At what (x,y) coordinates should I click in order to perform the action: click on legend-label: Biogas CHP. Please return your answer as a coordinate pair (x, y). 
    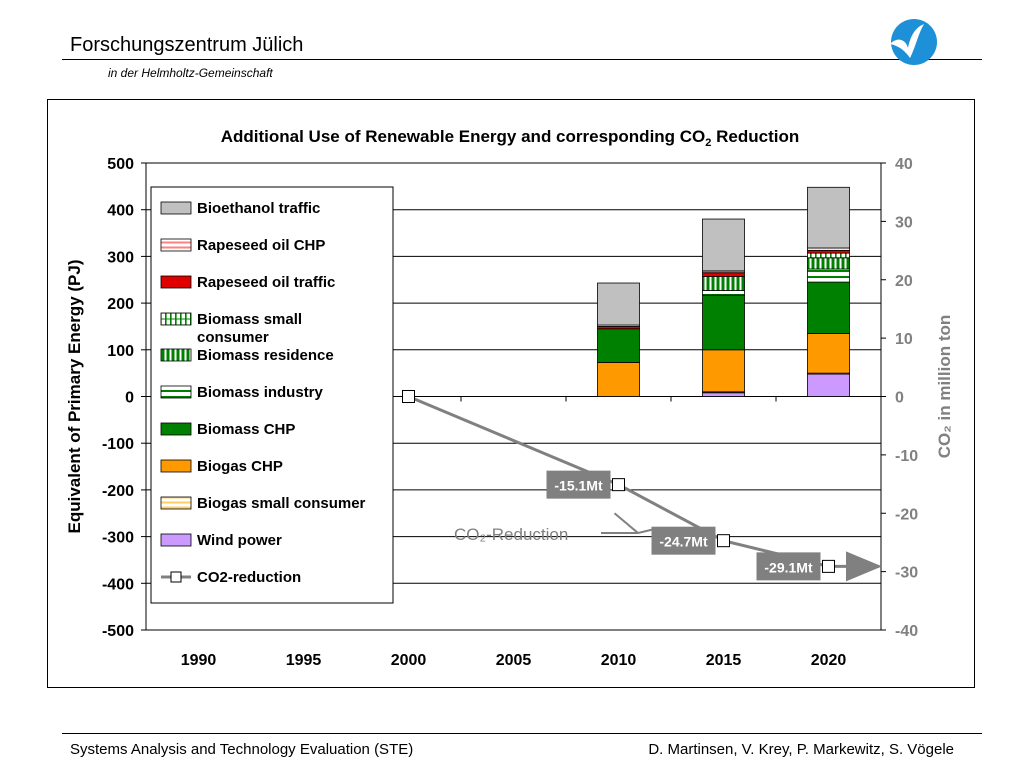
    Looking at the image, I should click on (240, 466).